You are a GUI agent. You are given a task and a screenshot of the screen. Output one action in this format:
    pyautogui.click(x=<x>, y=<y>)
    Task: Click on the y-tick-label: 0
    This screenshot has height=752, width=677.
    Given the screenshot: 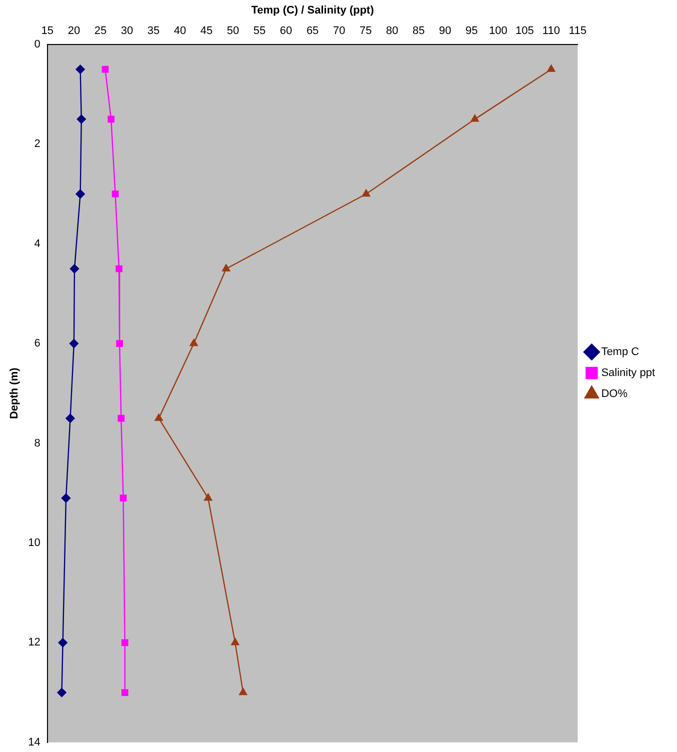 What is the action you would take?
    pyautogui.click(x=37, y=44)
    